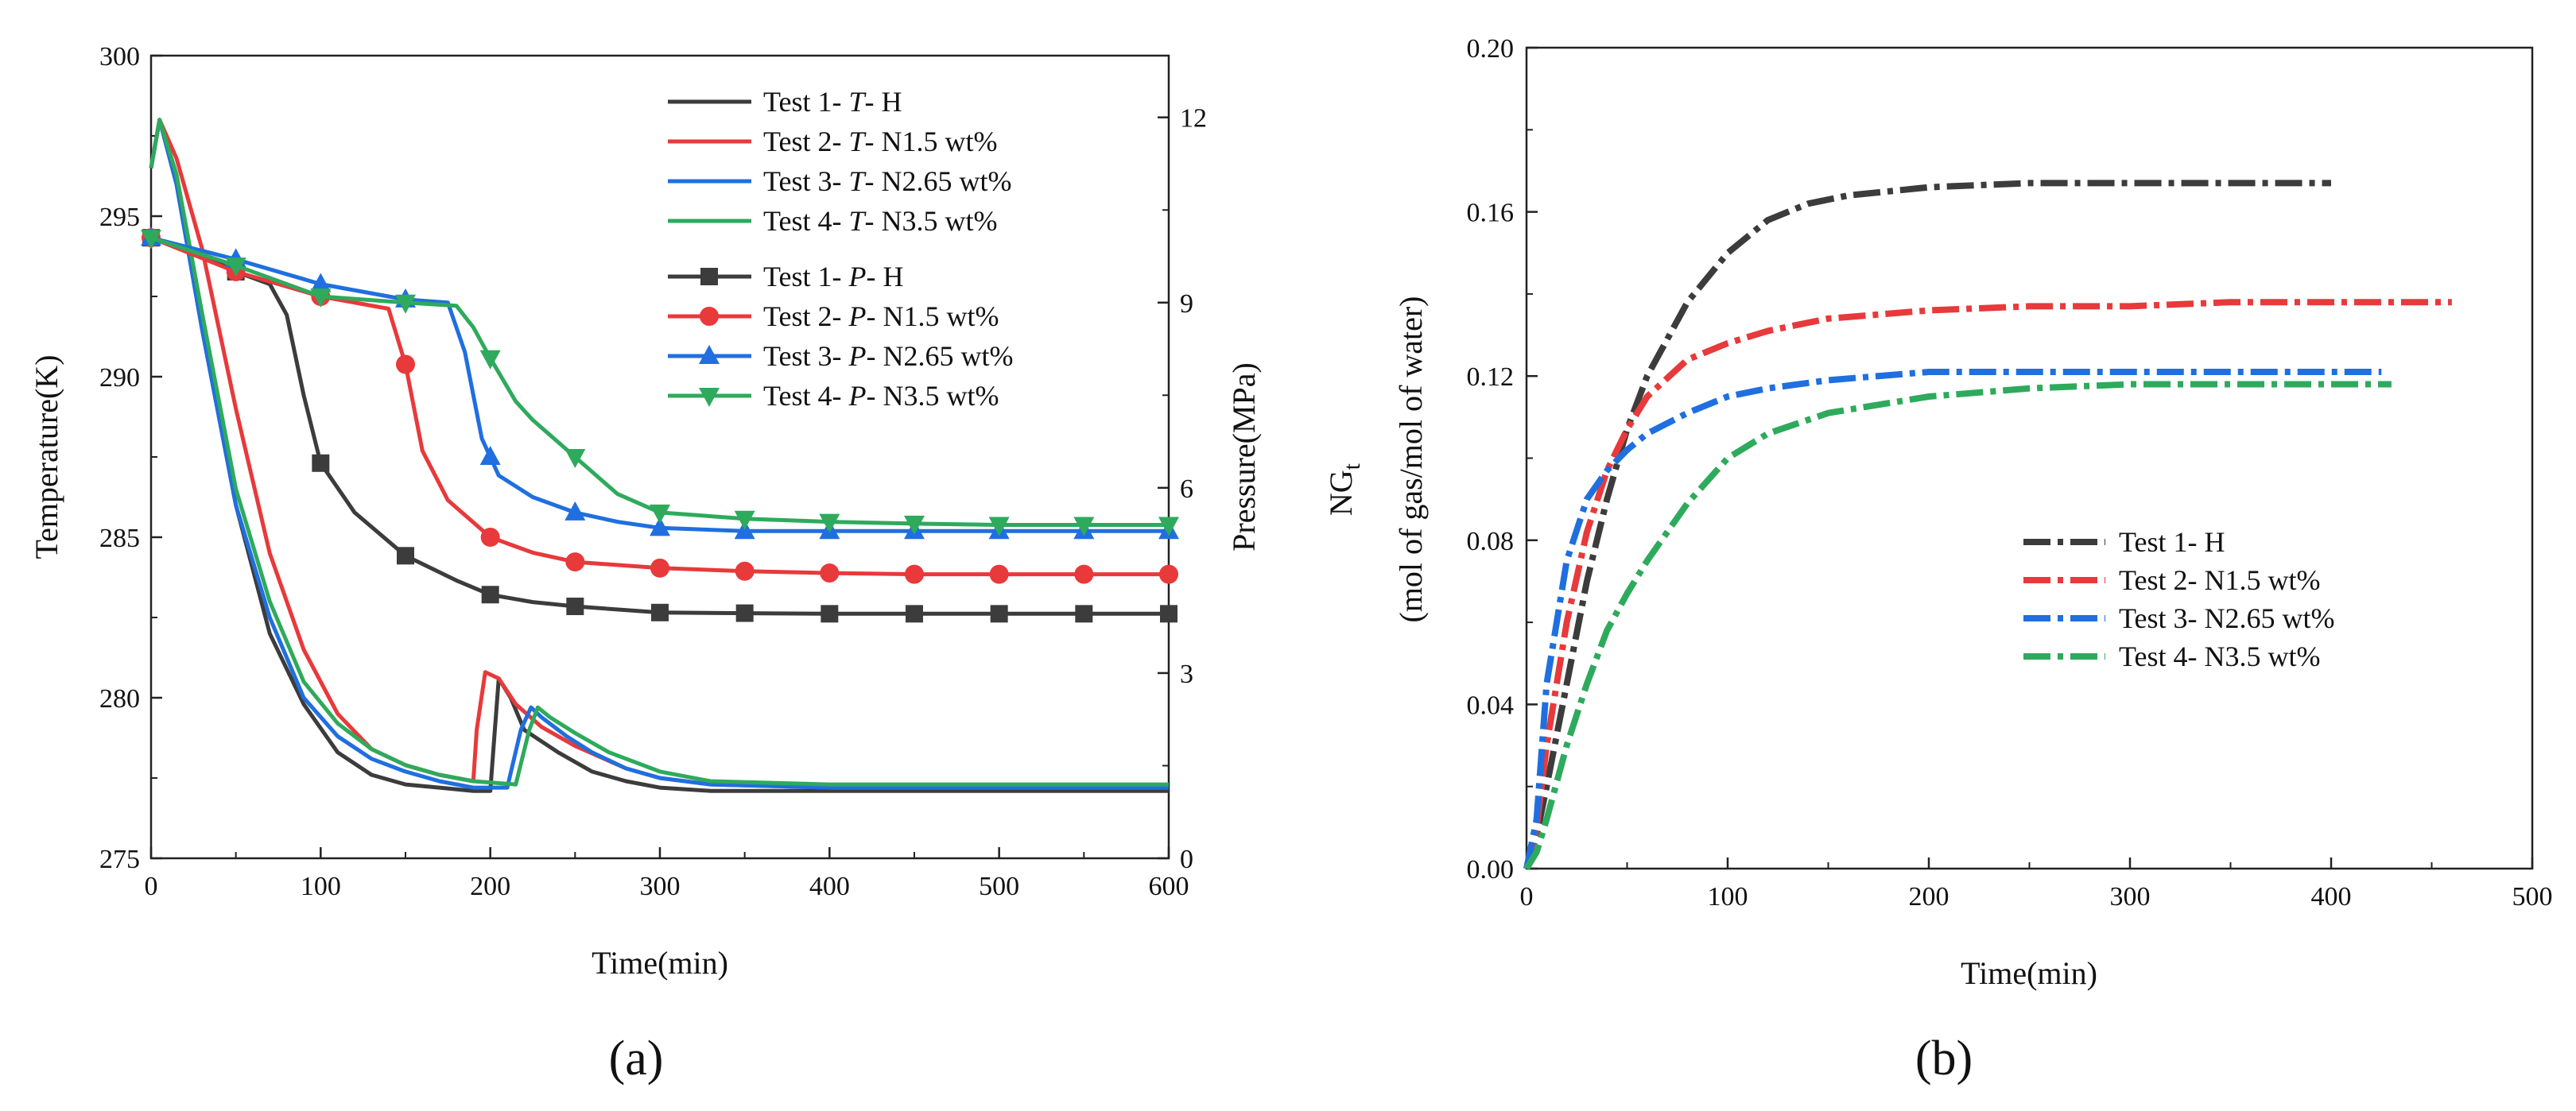  Describe the element at coordinates (1186, 304) in the screenshot. I see `panel-a-ytick-right-label: 9` at that location.